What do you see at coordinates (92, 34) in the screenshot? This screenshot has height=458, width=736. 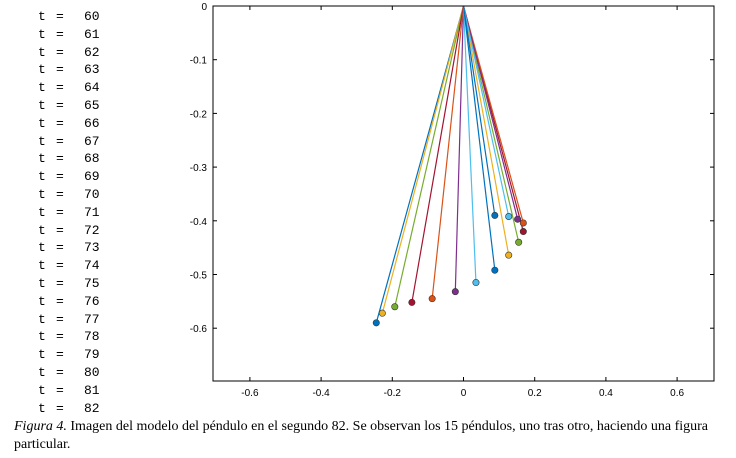 I see `time-value: 61` at bounding box center [92, 34].